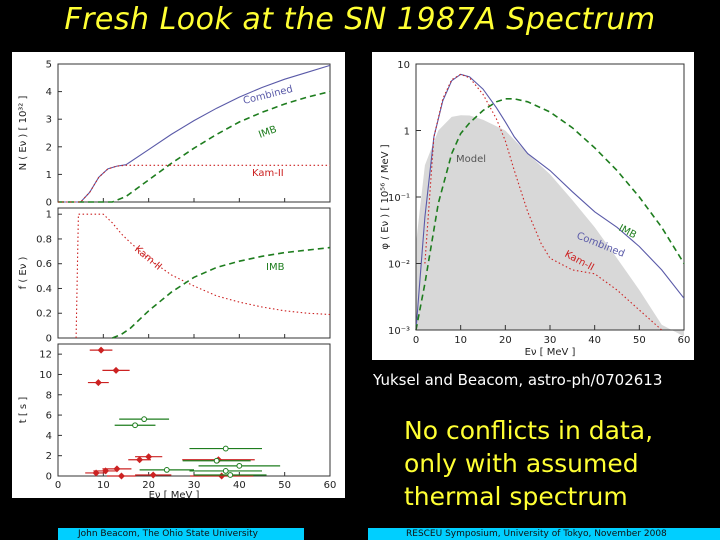 This screenshot has width=720, height=540. Describe the element at coordinates (399, 331) in the screenshot. I see `y-tick-label: 10⁻³` at that location.